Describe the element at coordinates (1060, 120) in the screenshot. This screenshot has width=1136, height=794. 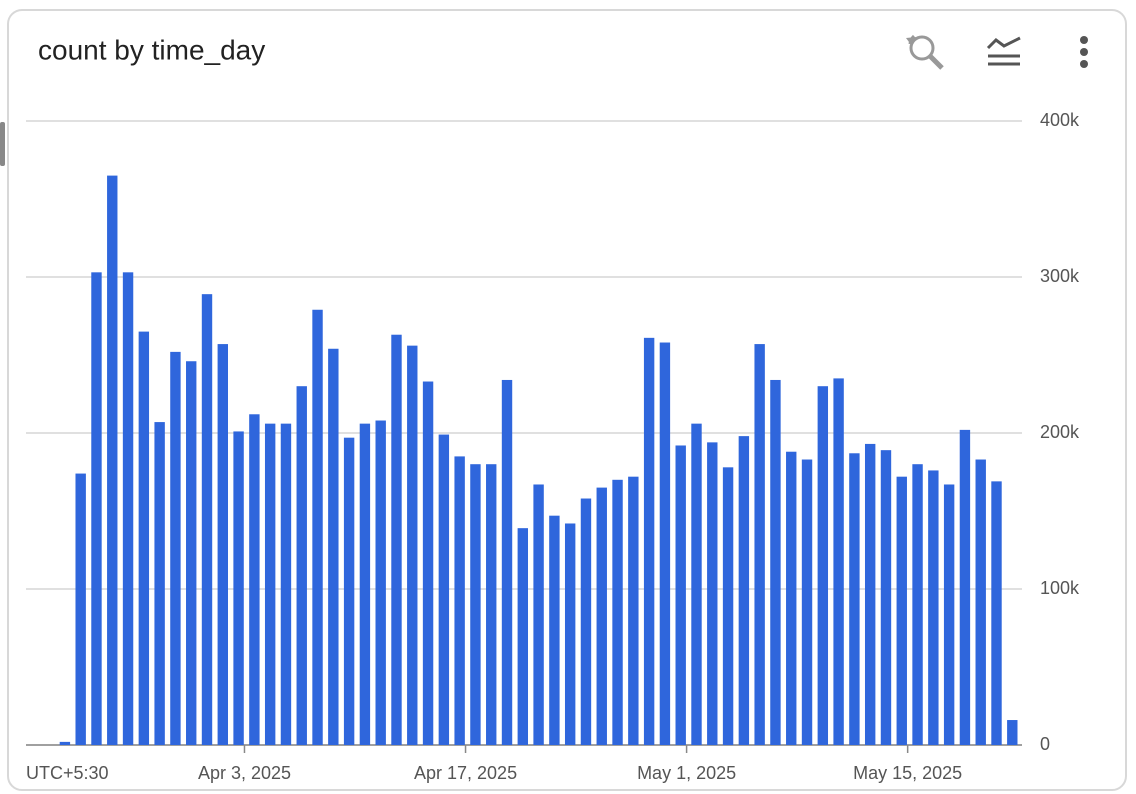
I see `y-tick-label: 400k` at that location.